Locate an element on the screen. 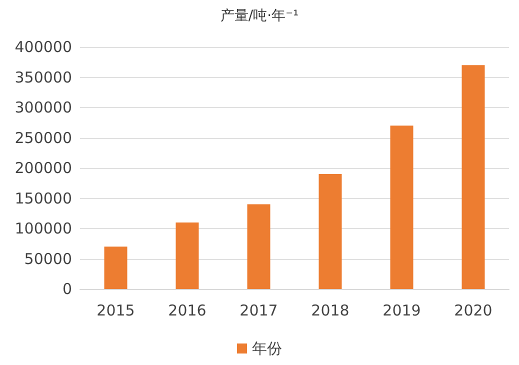 The image size is (519, 365). chart-title: 产量/吨·年⁻¹ is located at coordinates (259, 16).